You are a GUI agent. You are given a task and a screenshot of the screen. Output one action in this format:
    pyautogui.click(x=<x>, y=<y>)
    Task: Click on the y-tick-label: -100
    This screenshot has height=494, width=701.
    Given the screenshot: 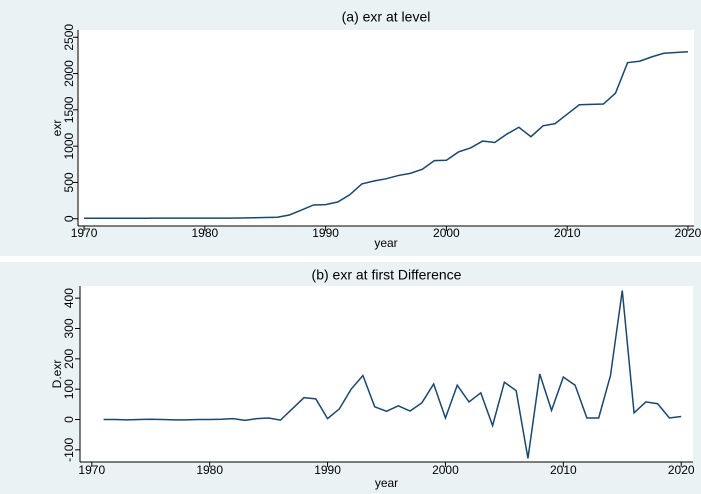 What is the action you would take?
    pyautogui.click(x=69, y=450)
    